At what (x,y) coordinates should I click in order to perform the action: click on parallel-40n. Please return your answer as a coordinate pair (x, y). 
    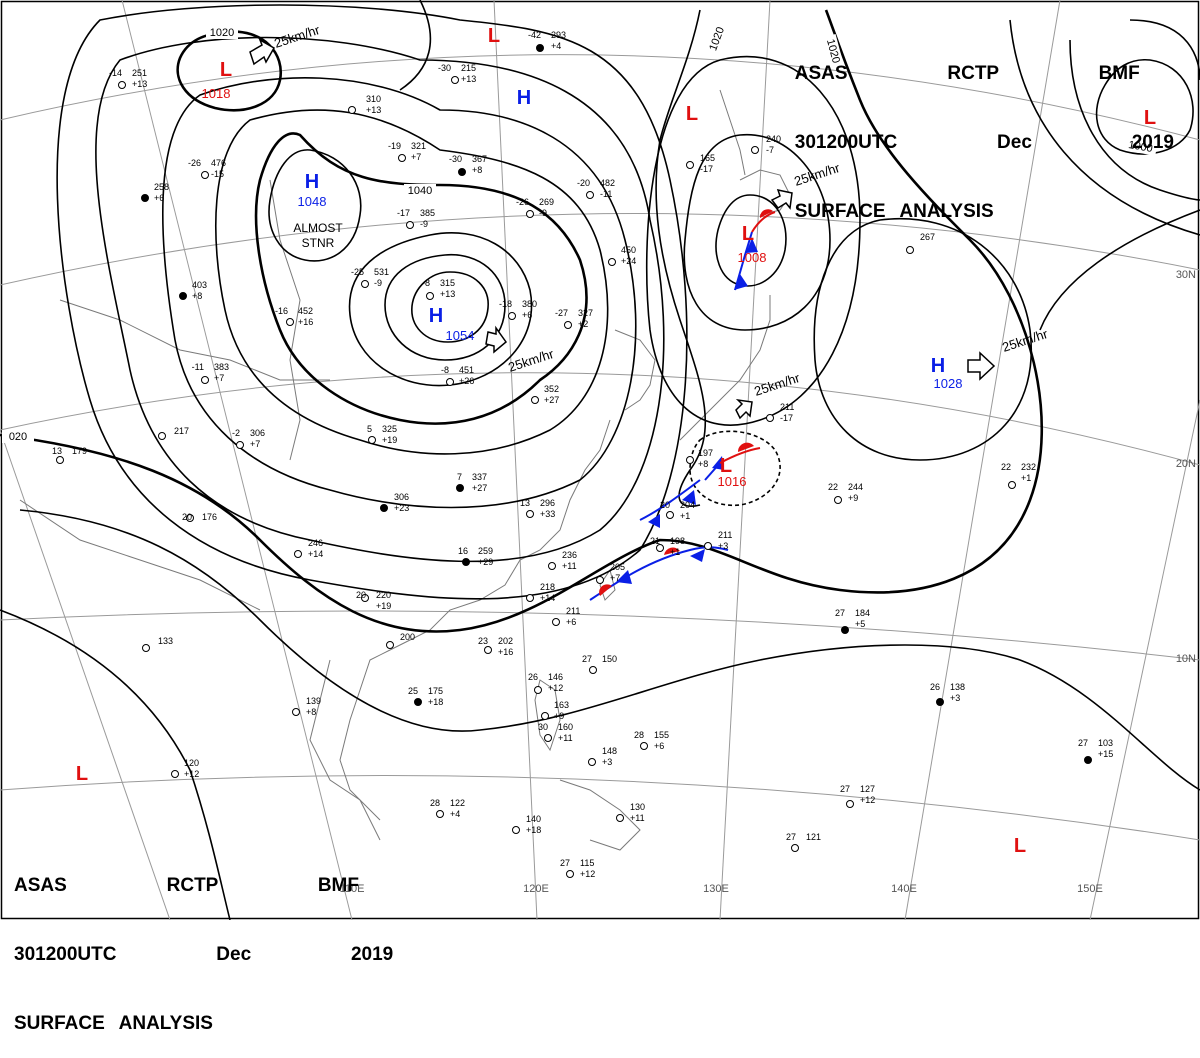
    Looking at the image, I should click on (600, 97).